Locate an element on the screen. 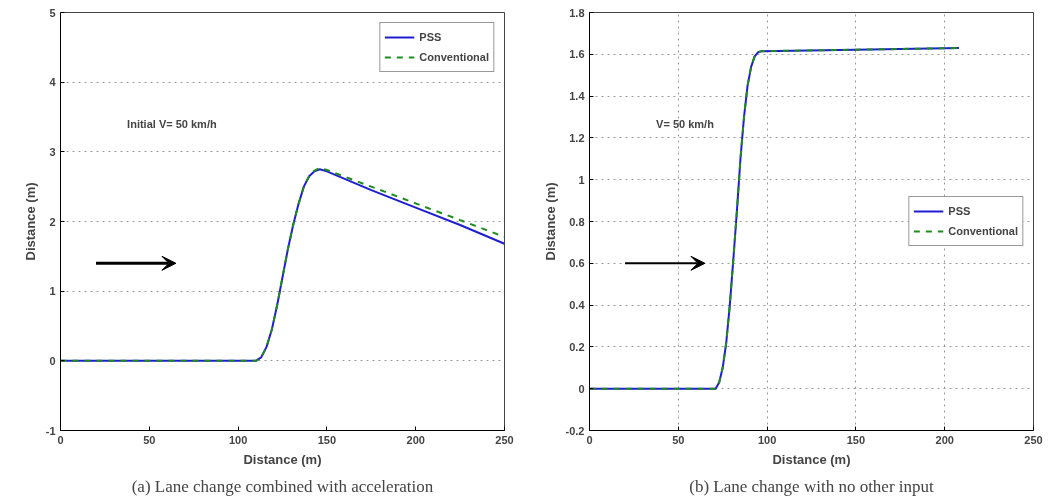  y-tick-label: 5 is located at coordinates (52, 12).